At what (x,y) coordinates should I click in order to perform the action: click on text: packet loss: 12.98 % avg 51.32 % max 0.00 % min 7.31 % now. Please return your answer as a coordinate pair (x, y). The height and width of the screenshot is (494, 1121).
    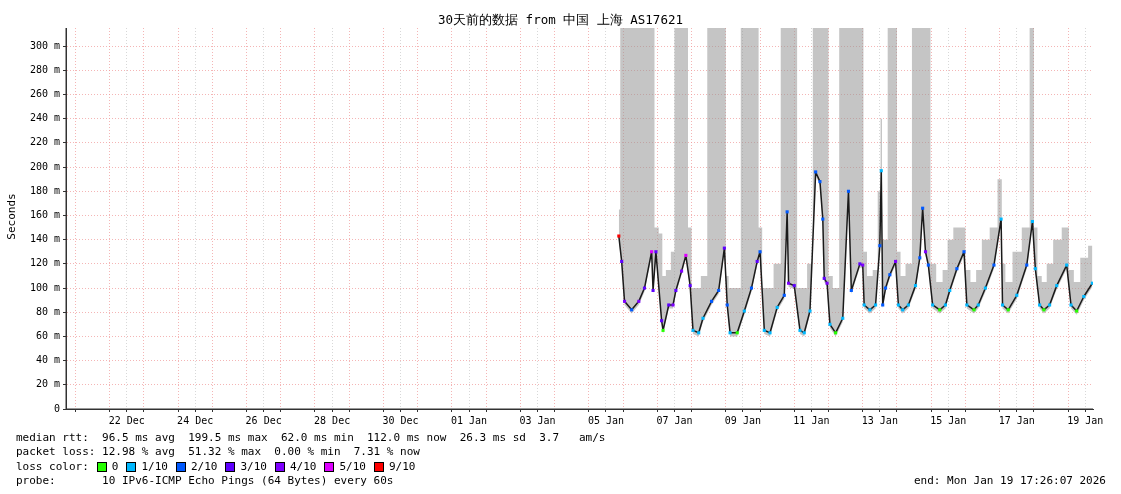
    Looking at the image, I should click on (218, 452).